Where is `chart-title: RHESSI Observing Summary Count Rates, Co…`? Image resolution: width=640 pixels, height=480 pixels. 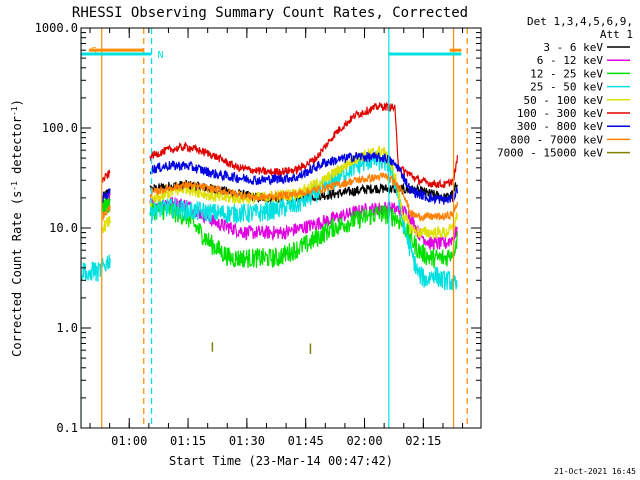 chart-title: RHESSI Observing Summary Count Rates, Co… is located at coordinates (270, 13).